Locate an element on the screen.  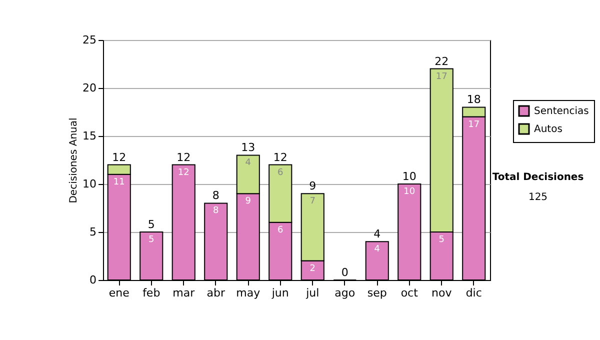
total-label: 10 is located at coordinates (409, 176).